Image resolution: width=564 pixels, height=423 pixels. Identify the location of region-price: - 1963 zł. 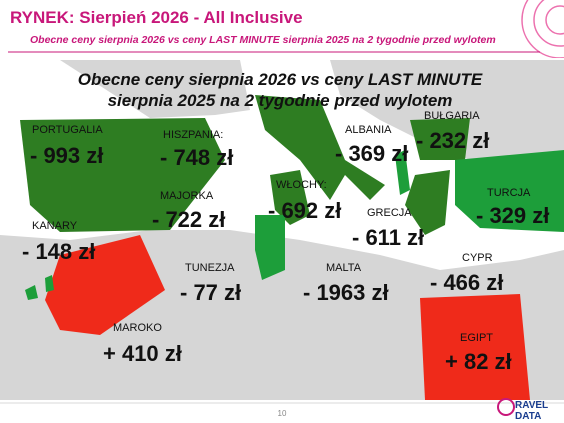
(346, 292).